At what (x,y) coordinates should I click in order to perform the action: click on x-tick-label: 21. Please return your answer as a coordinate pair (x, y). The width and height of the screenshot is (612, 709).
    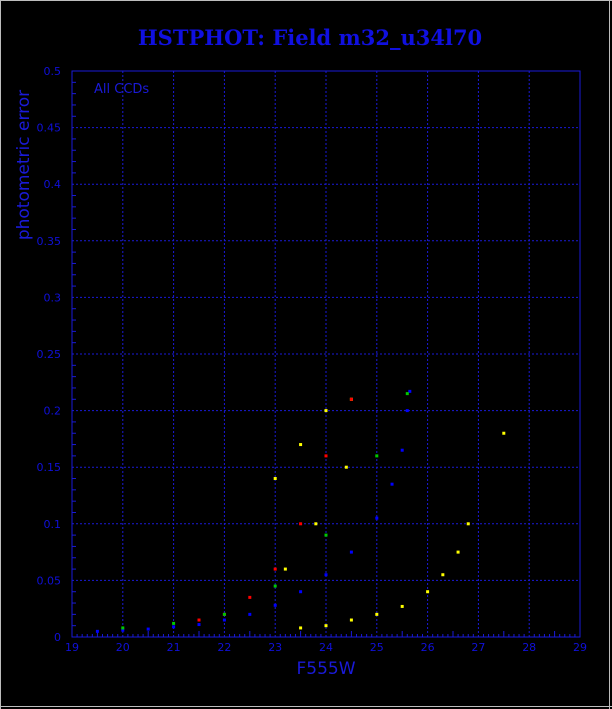
    Looking at the image, I should click on (174, 647).